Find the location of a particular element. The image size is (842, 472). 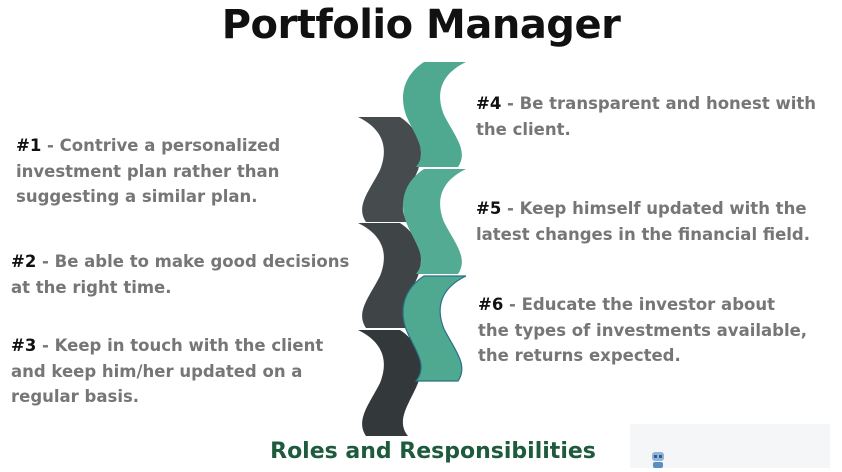

robot-icon is located at coordinates (658, 460).